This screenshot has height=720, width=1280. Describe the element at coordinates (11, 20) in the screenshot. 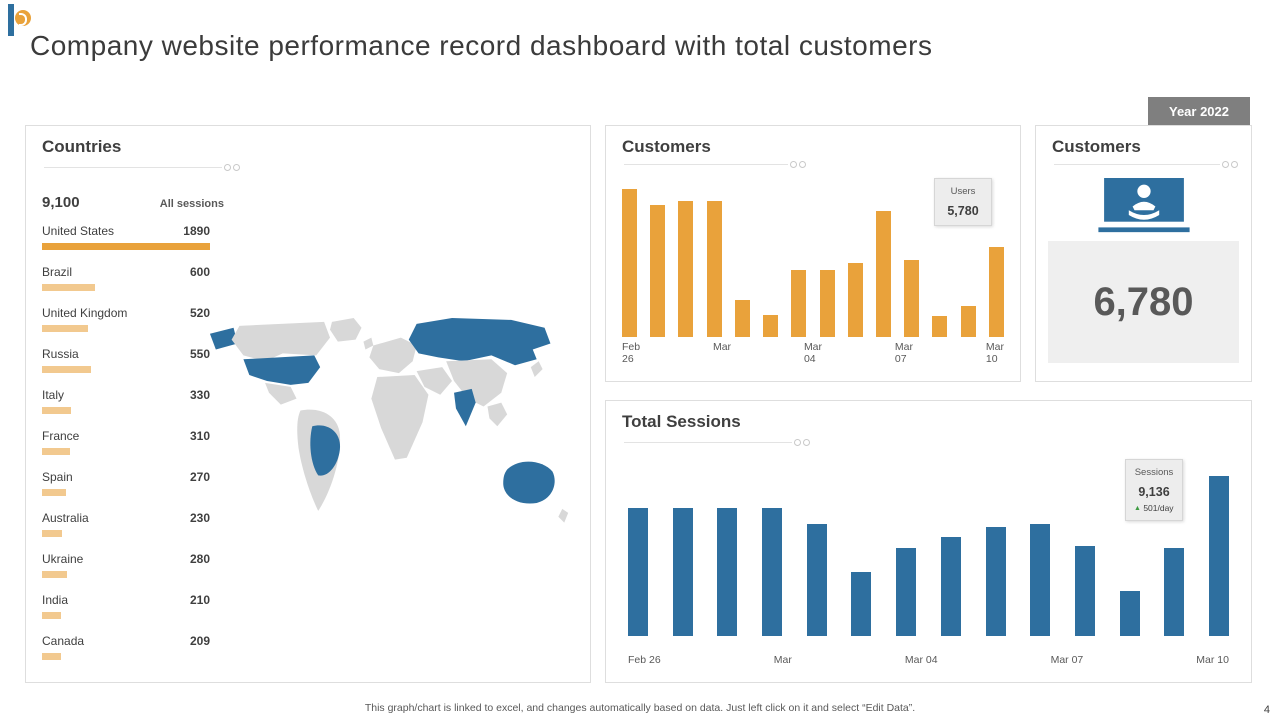

I see `logo-accent-bar` at that location.